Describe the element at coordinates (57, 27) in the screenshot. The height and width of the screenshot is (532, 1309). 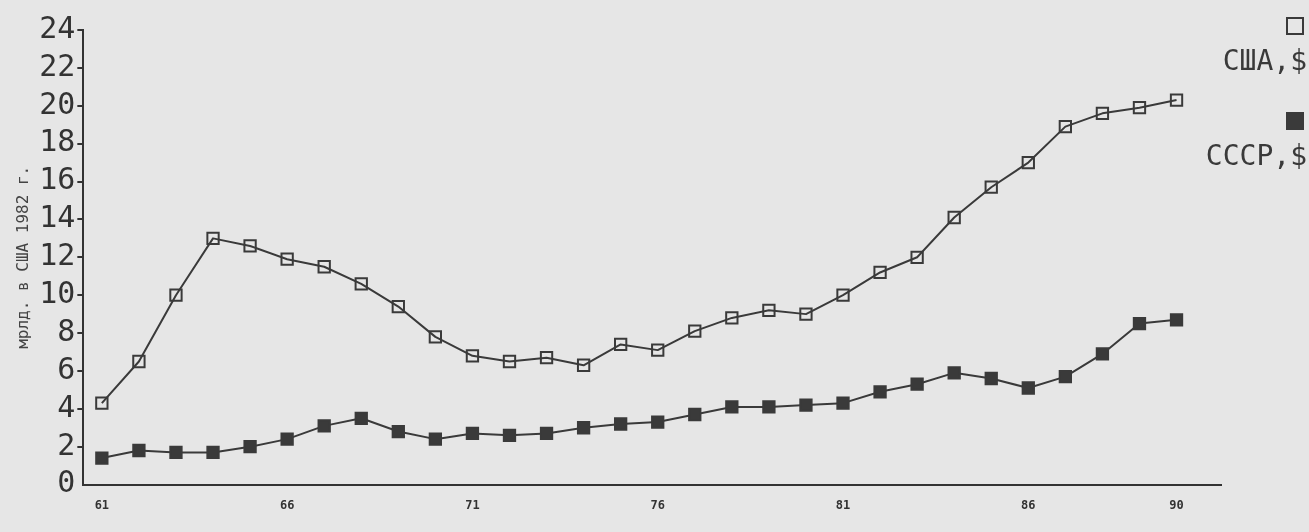
I see `y-tick-label: 24` at that location.